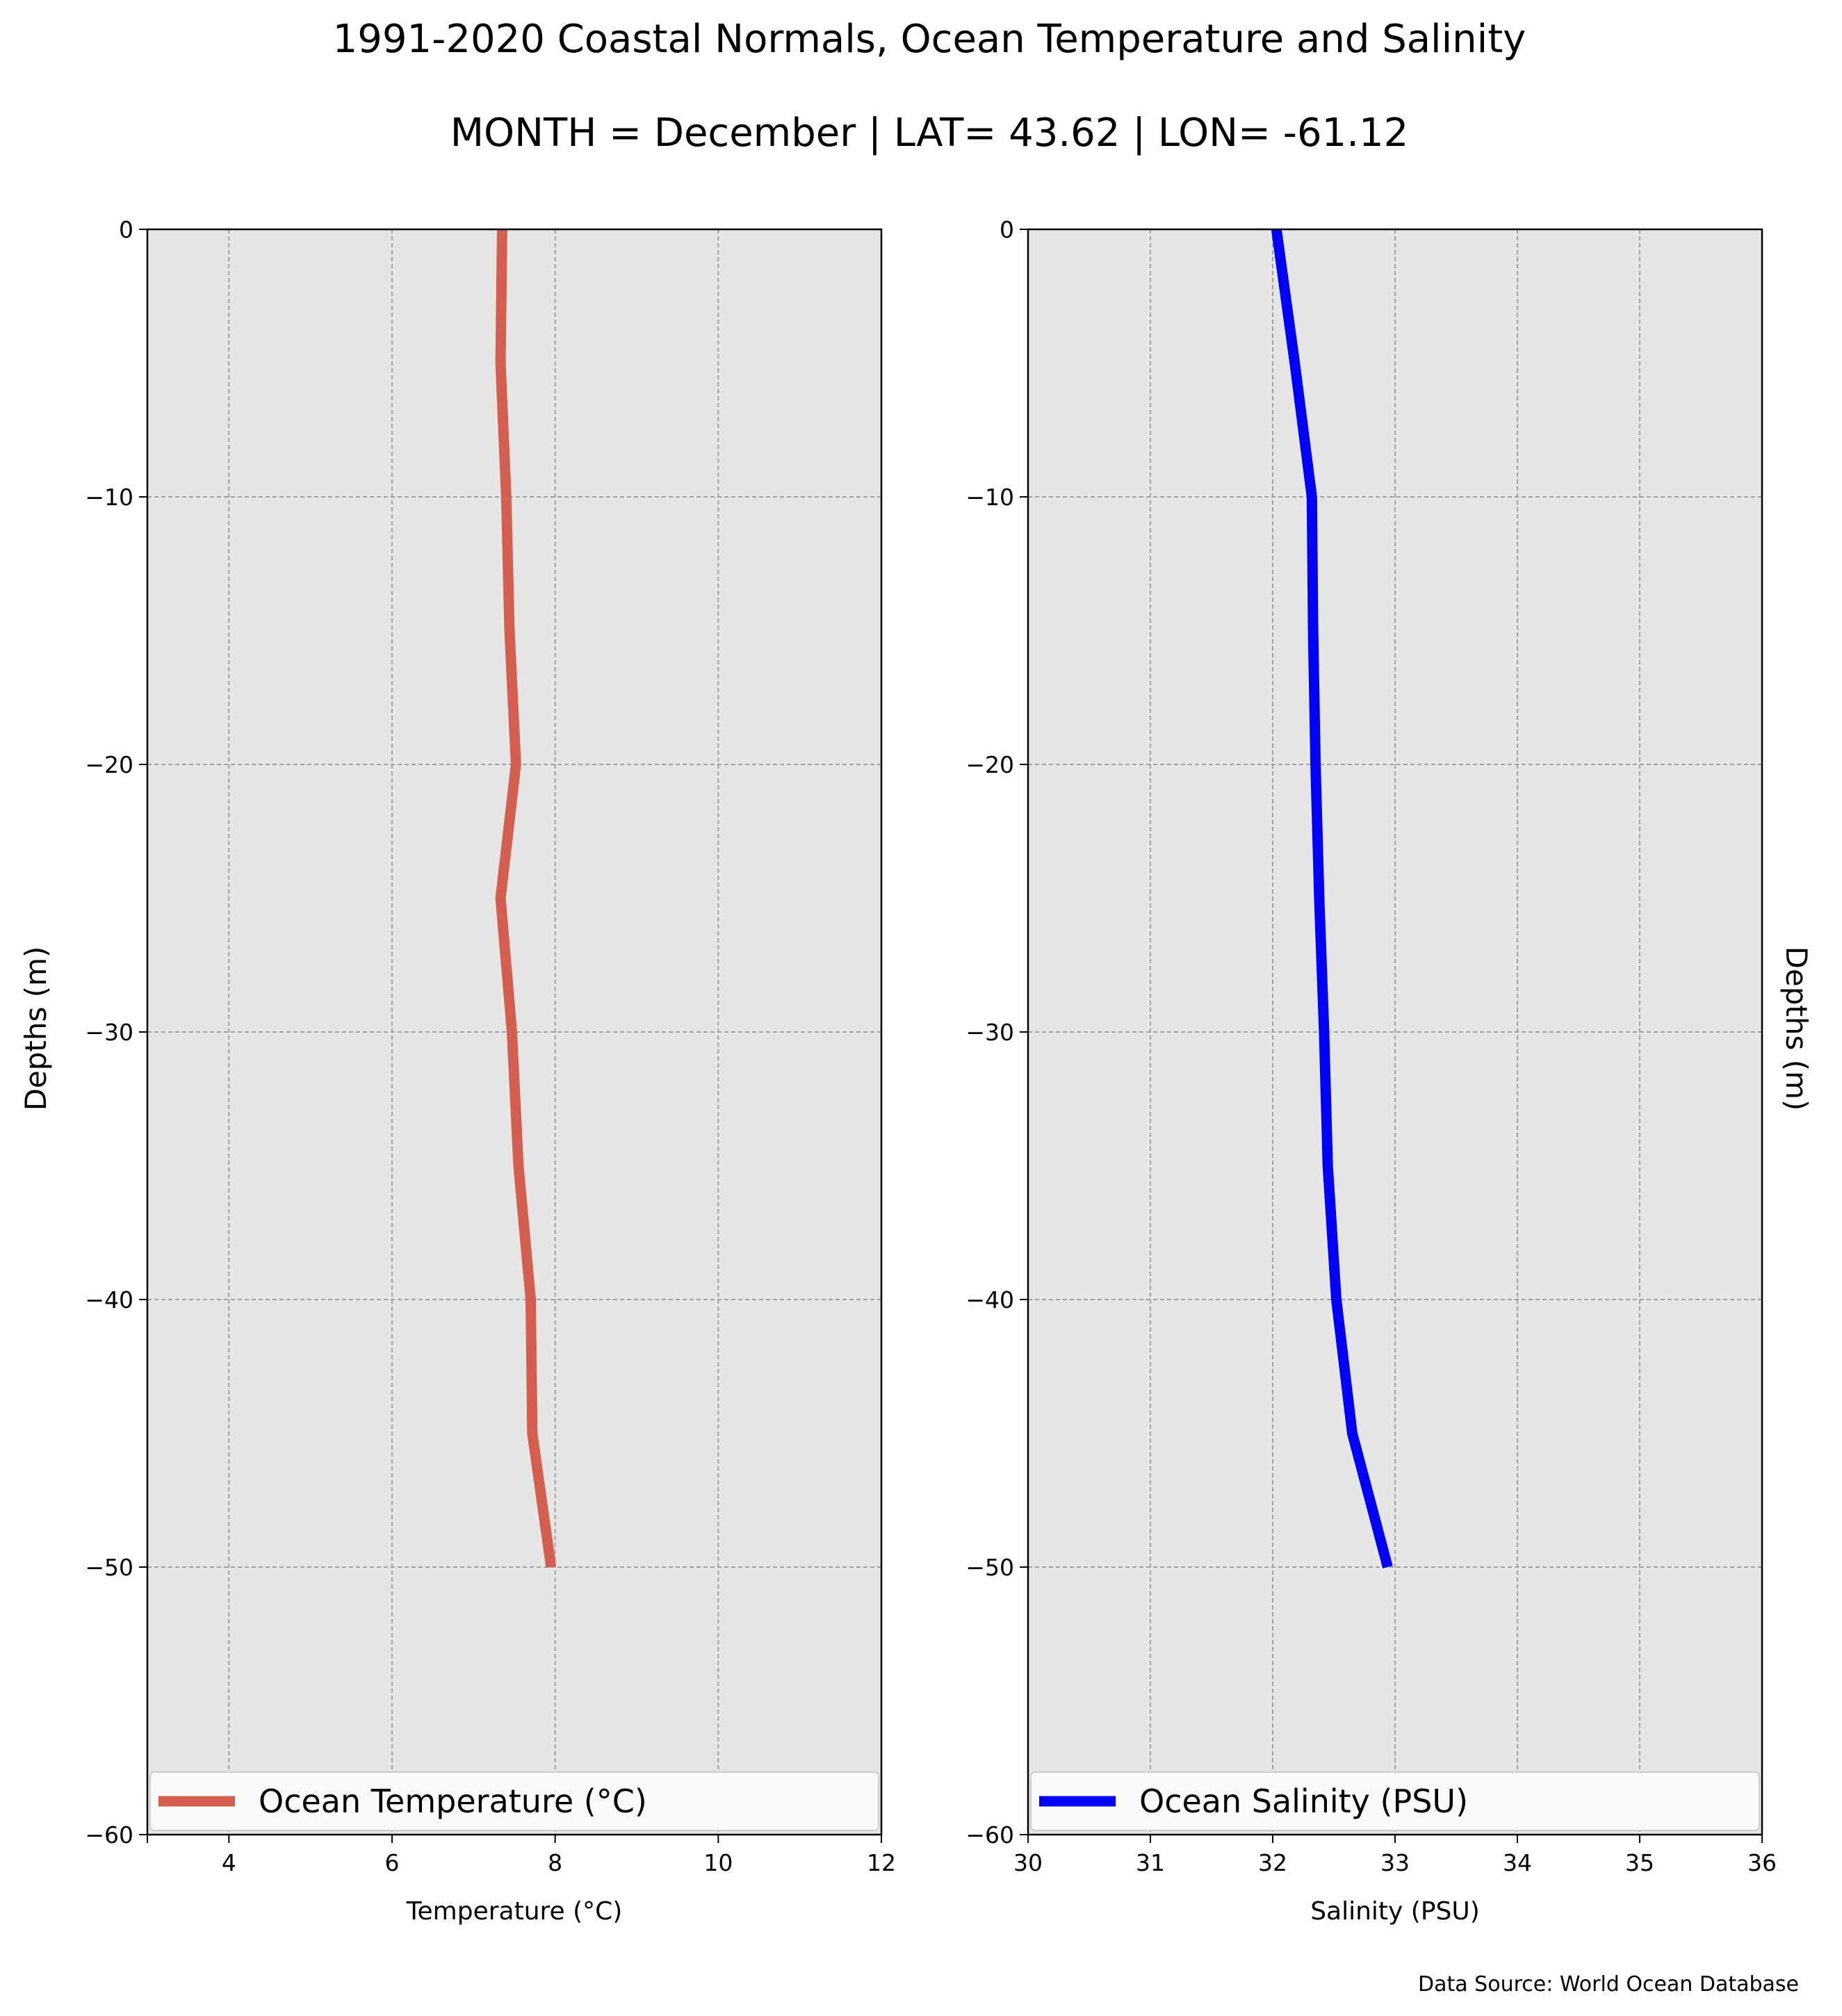 The height and width of the screenshot is (2016, 1842). I want to click on temp-y-tick-label: −40, so click(109, 1299).